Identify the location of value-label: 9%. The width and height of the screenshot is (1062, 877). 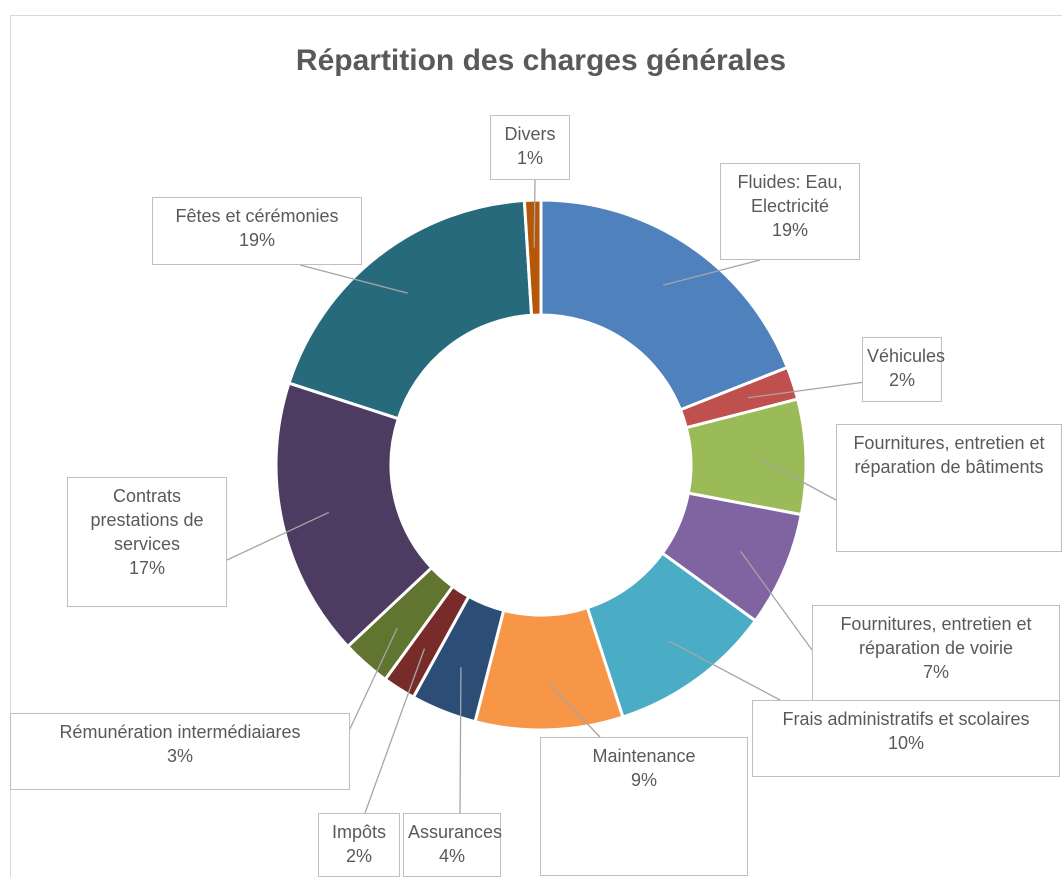
(643, 780).